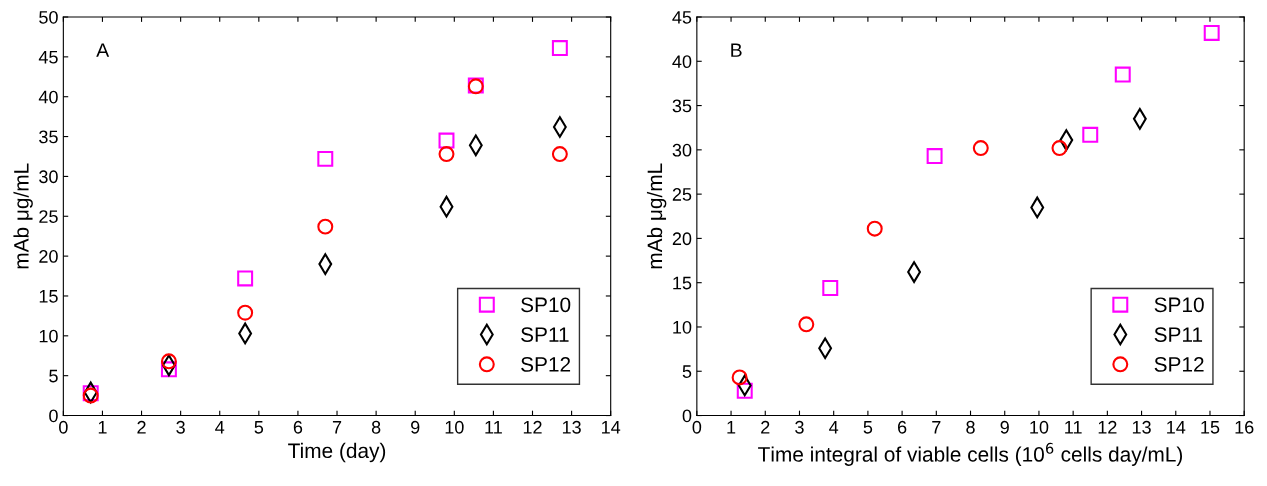 The height and width of the screenshot is (486, 1267). Describe the element at coordinates (48, 17) in the screenshot. I see `y-tick-label: 50` at that location.